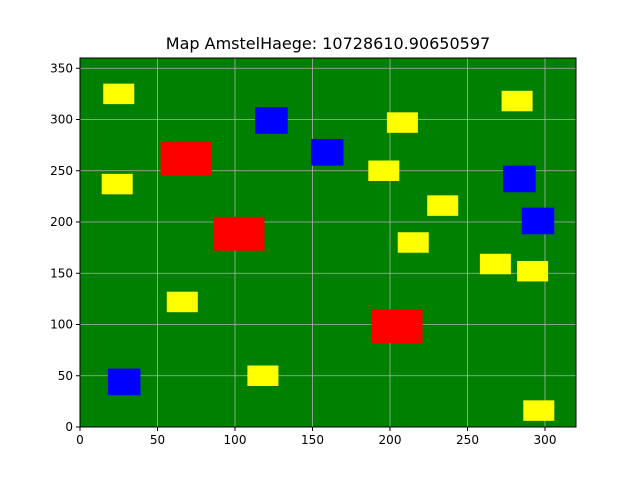 Image resolution: width=640 pixels, height=484 pixels. I want to click on x-tick-label: 250, so click(467, 440).